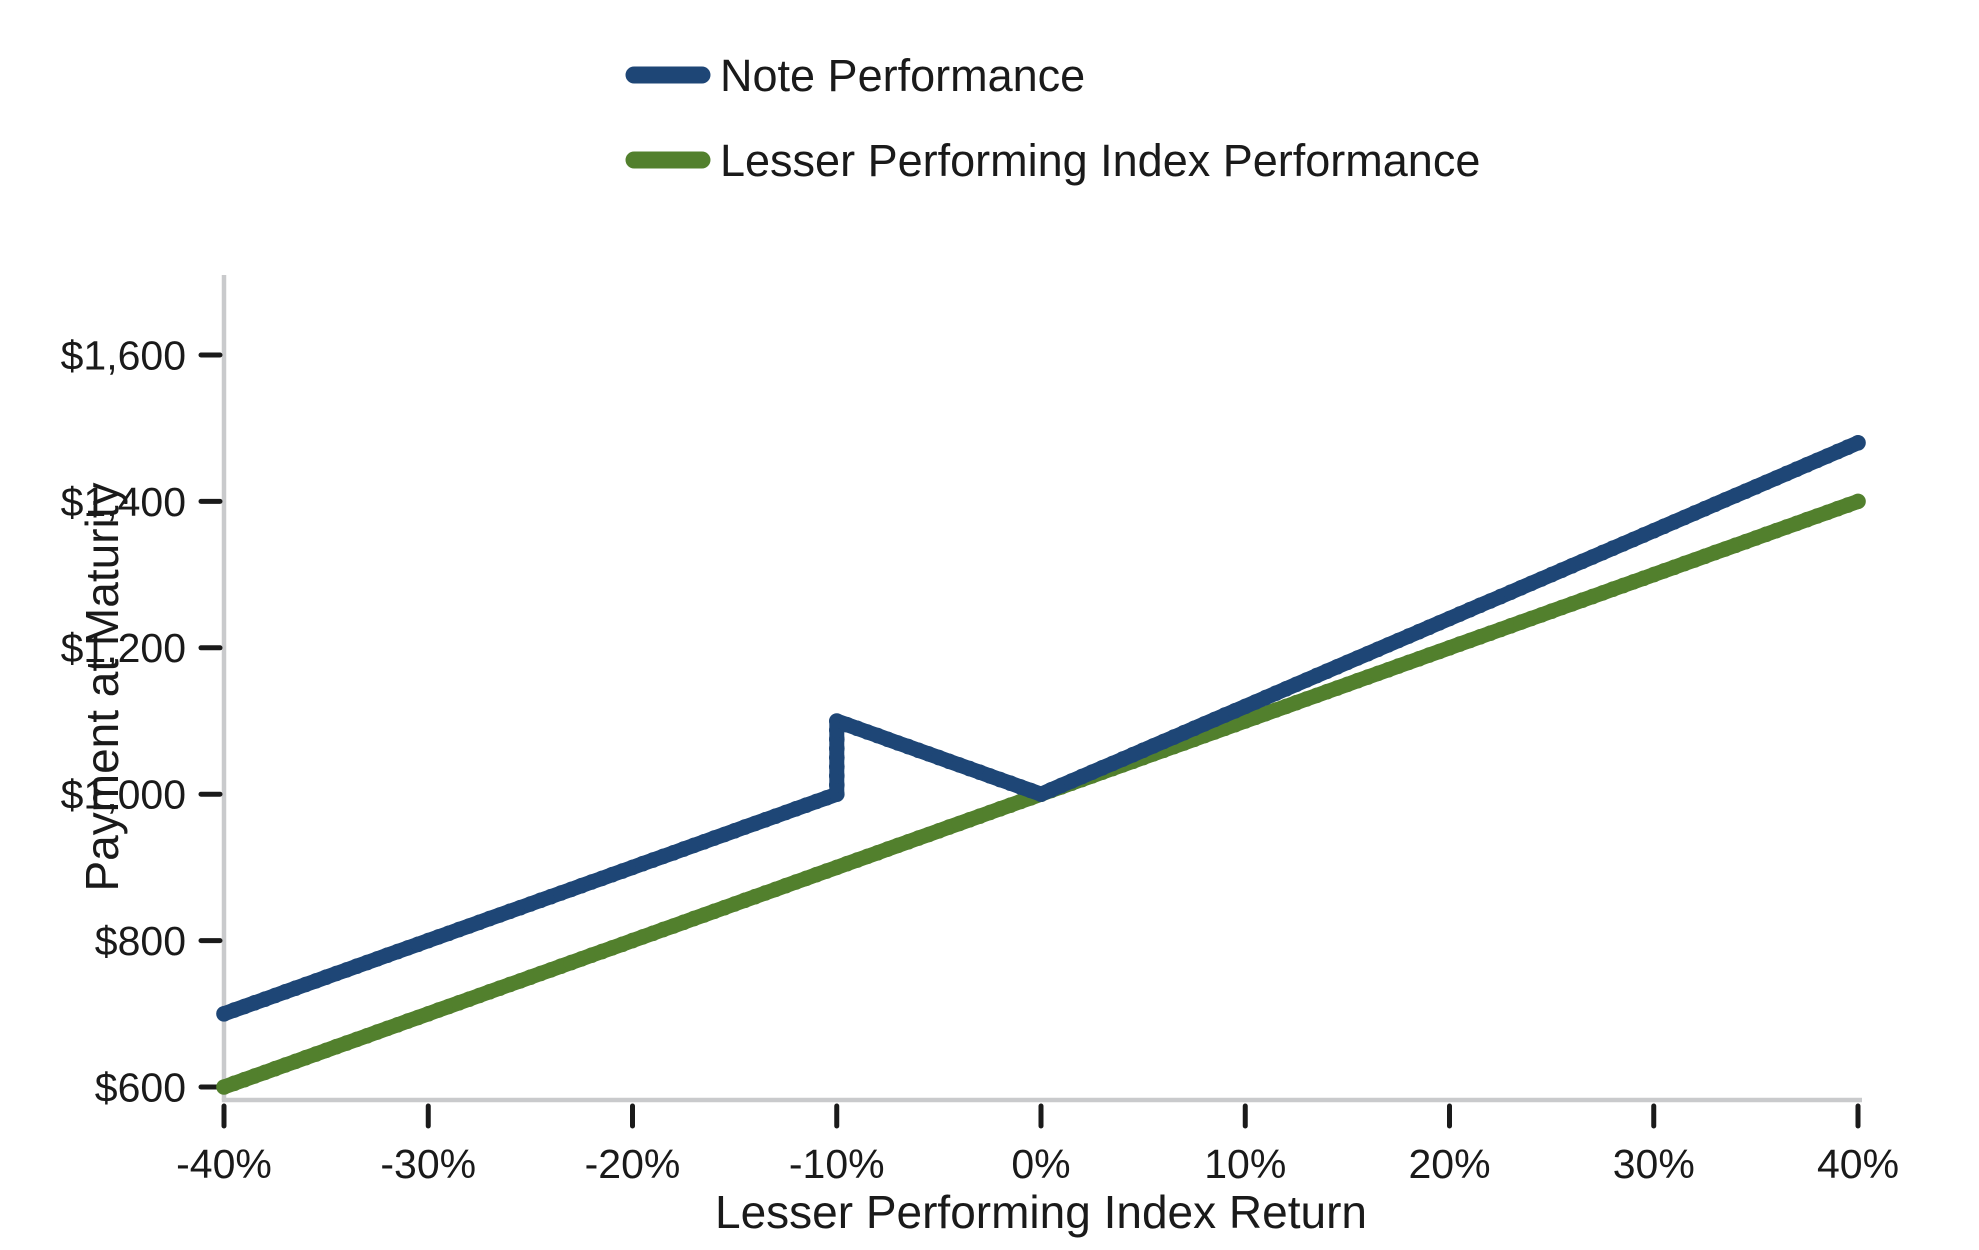 Image resolution: width=1979 pixels, height=1250 pixels. I want to click on y-axis-title: Payment at Maturity, so click(102, 686).